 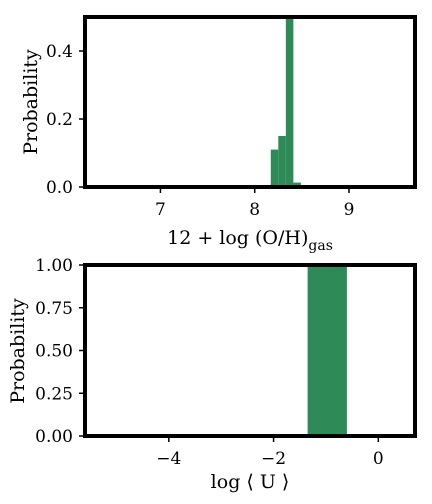 What do you see at coordinates (59, 188) in the screenshot?
I see `metallicity-y-tick-label: 0.0` at bounding box center [59, 188].